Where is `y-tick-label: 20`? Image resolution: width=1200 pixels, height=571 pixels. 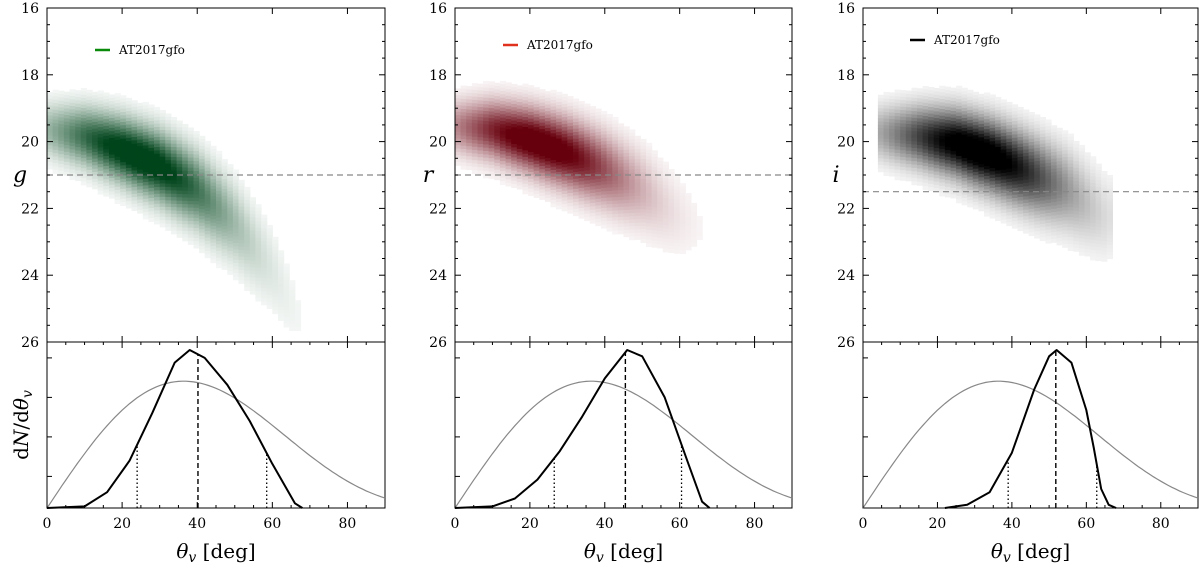 y-tick-label: 20 is located at coordinates (438, 143).